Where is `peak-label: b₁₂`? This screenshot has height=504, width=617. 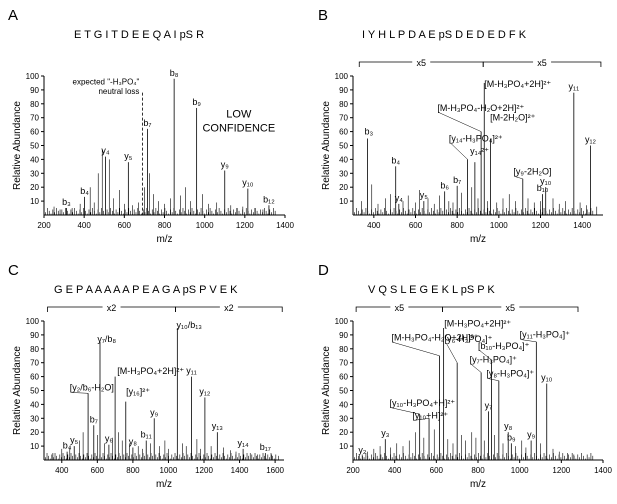
peak-label: b₁₂ is located at coordinates (269, 199).